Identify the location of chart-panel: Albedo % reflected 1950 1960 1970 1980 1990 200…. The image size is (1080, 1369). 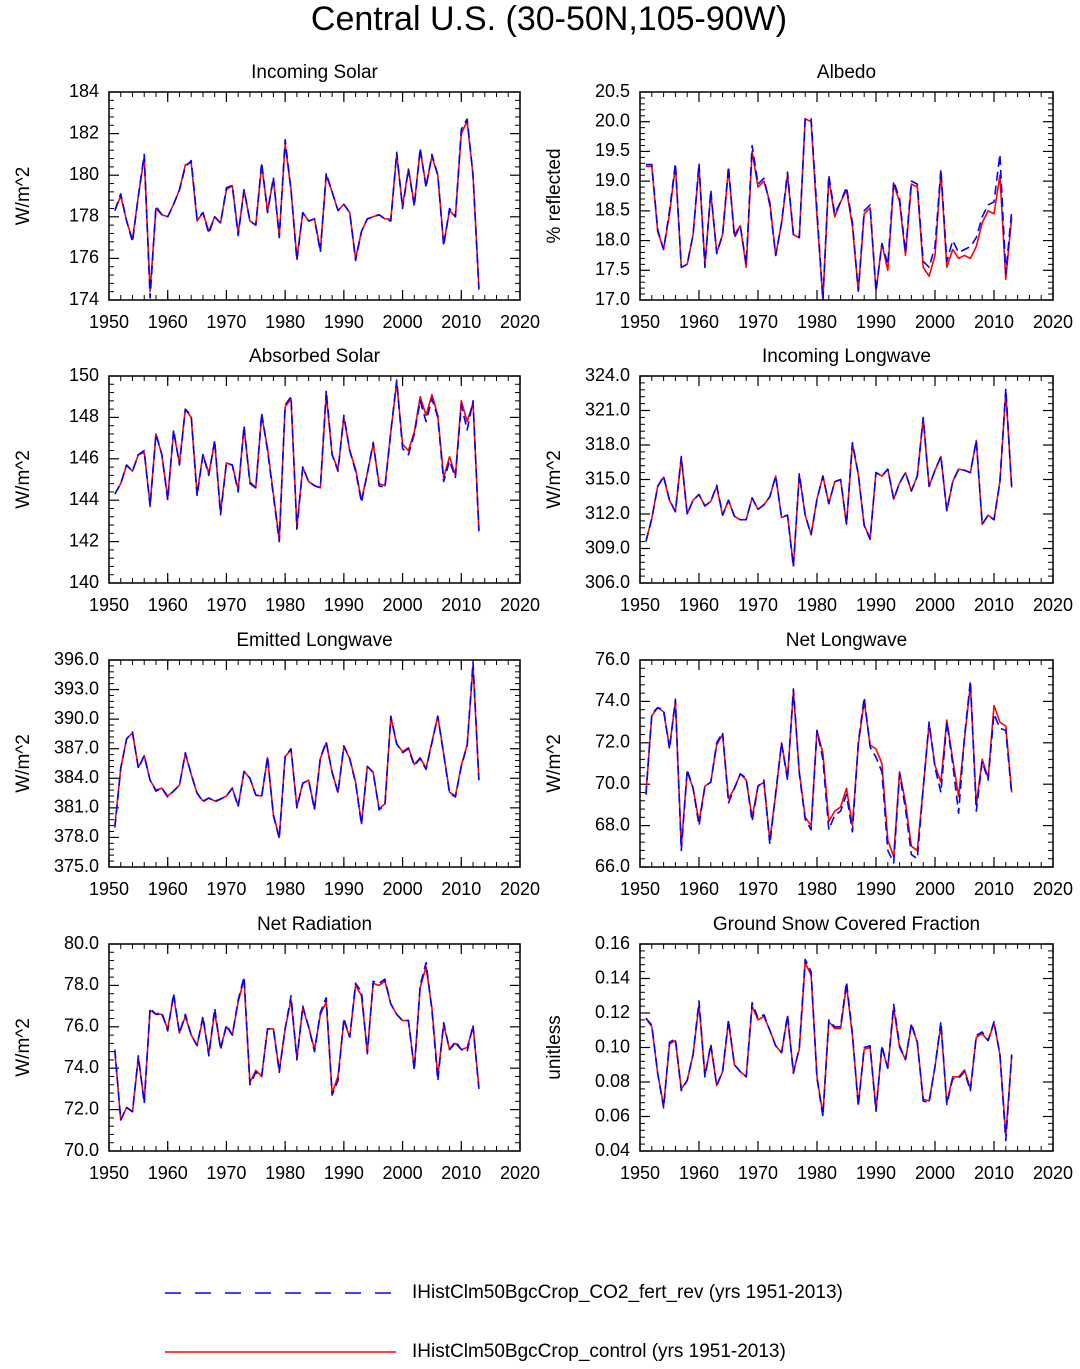
(808, 197).